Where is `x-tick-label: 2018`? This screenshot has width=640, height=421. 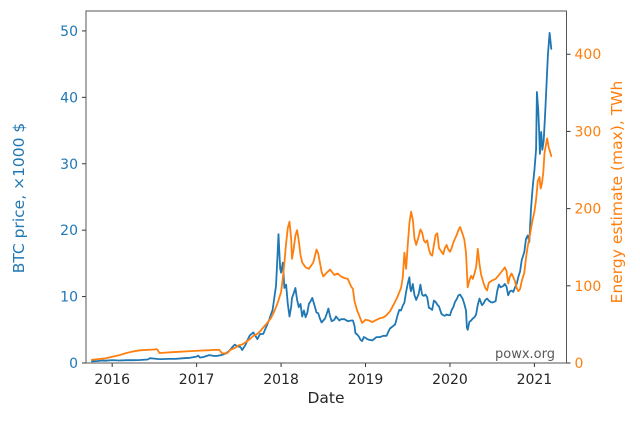
x-tick-label: 2018 is located at coordinates (281, 380).